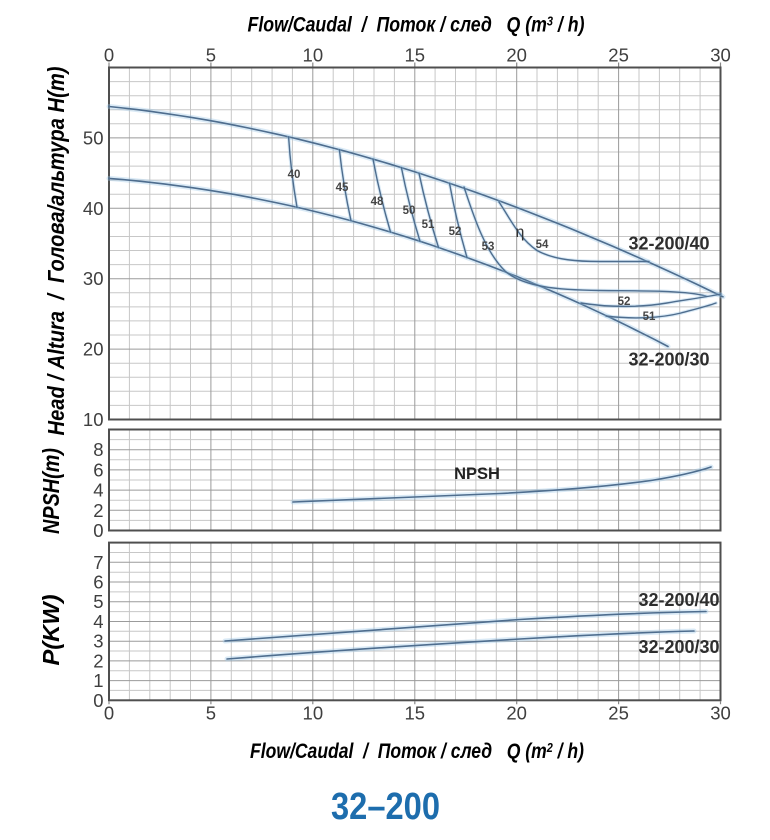 Image resolution: width=770 pixels, height=840 pixels. I want to click on svg-text: NPSH(m), so click(51, 491).